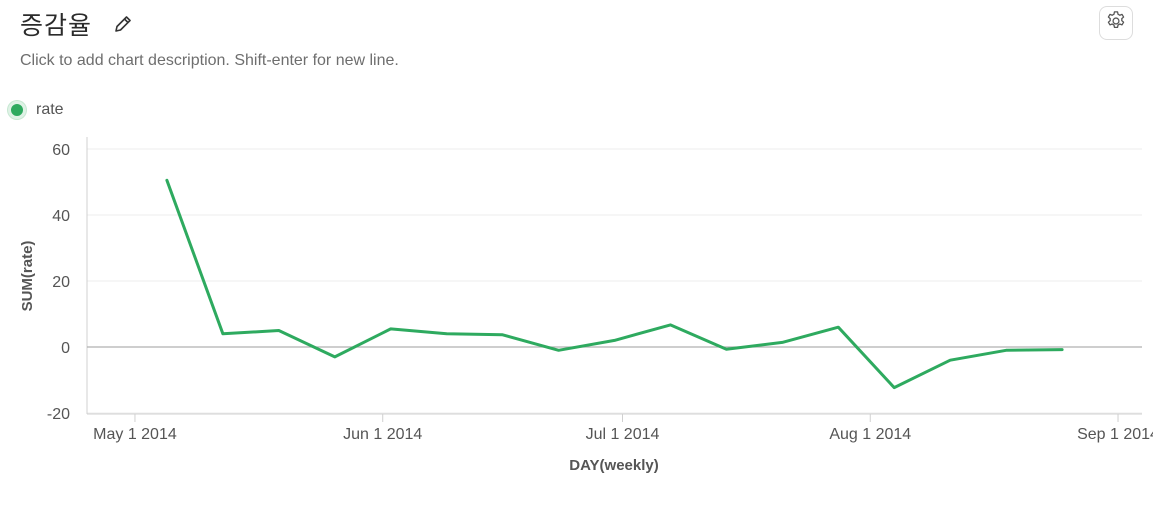 This screenshot has width=1153, height=510. I want to click on y-axis-title: SUM(rate), so click(27, 276).